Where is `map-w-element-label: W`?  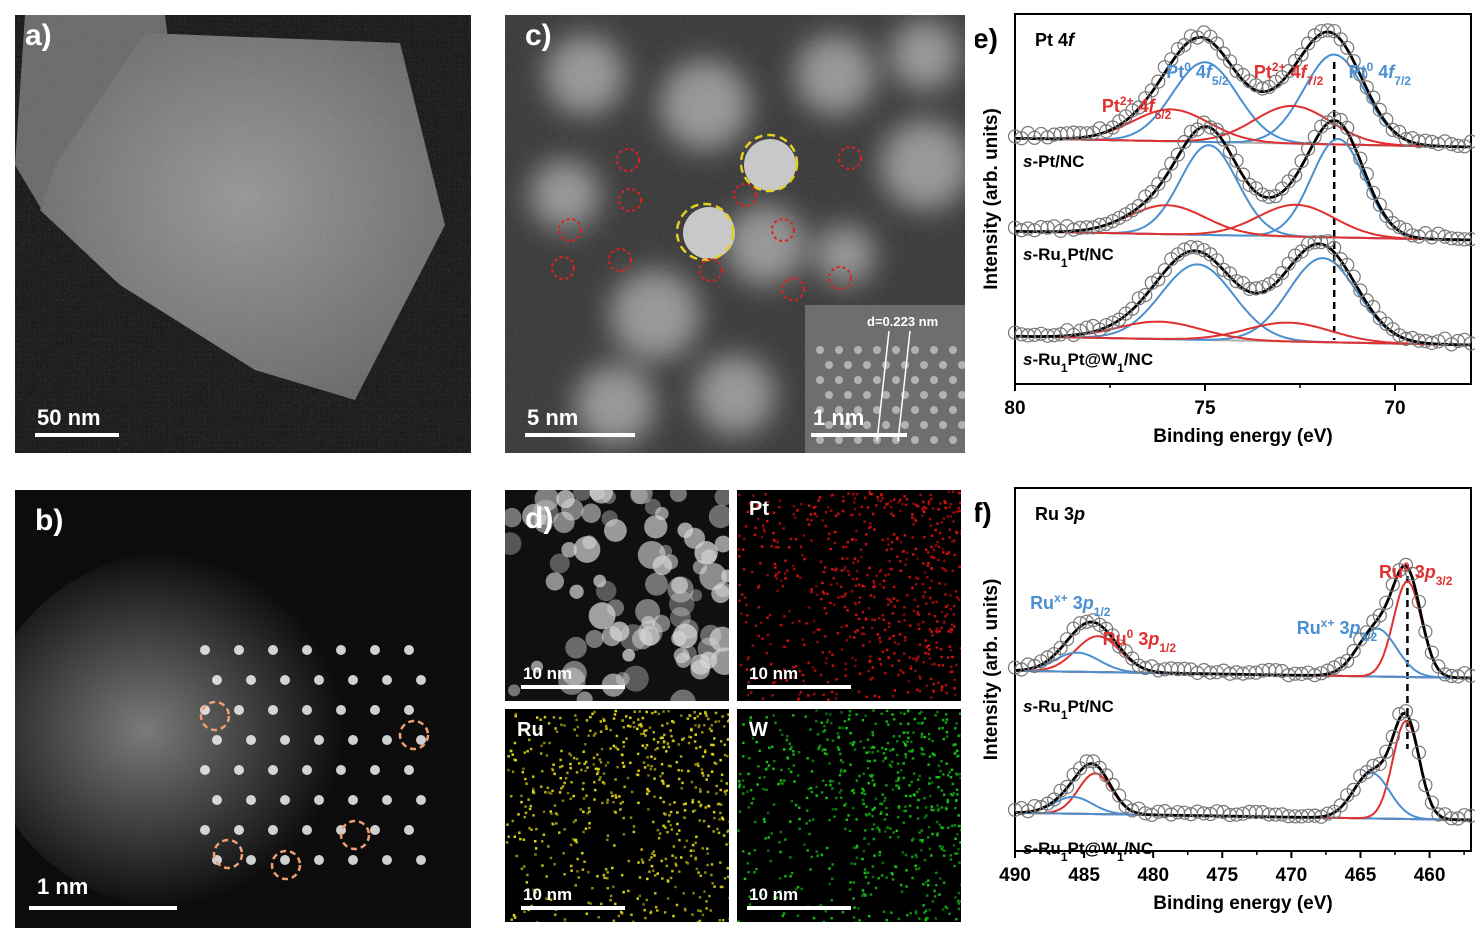
map-w-element-label: W is located at coordinates (758, 730).